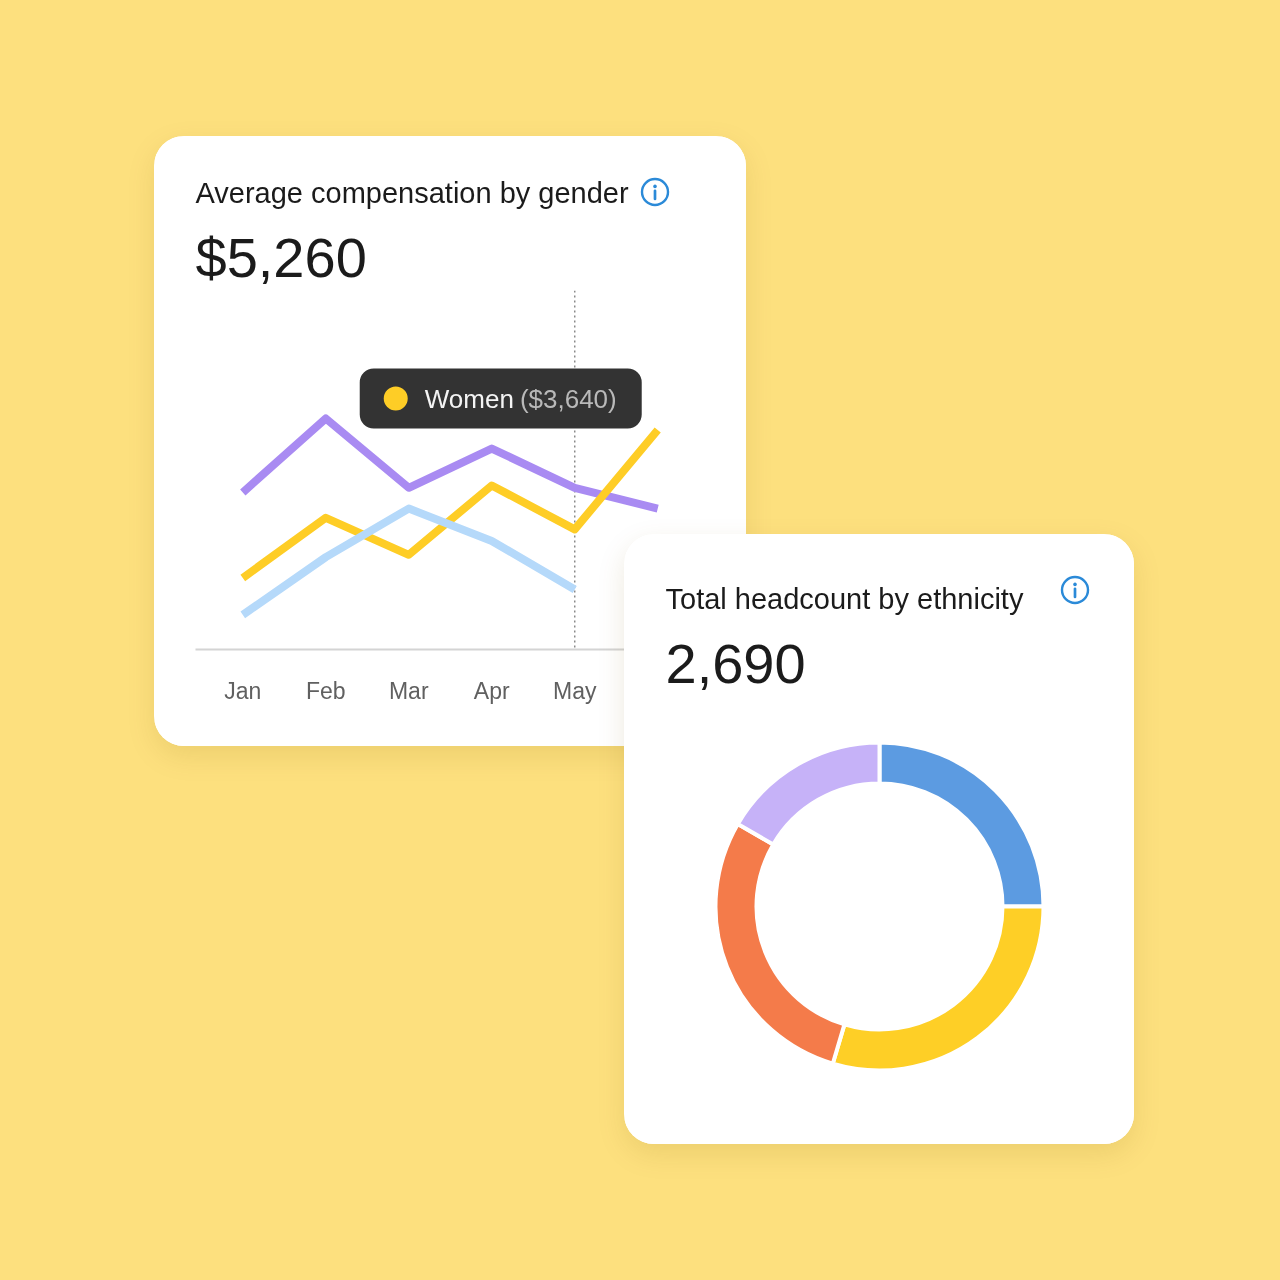  I want to click on legend-label: Women, so click(469, 398).